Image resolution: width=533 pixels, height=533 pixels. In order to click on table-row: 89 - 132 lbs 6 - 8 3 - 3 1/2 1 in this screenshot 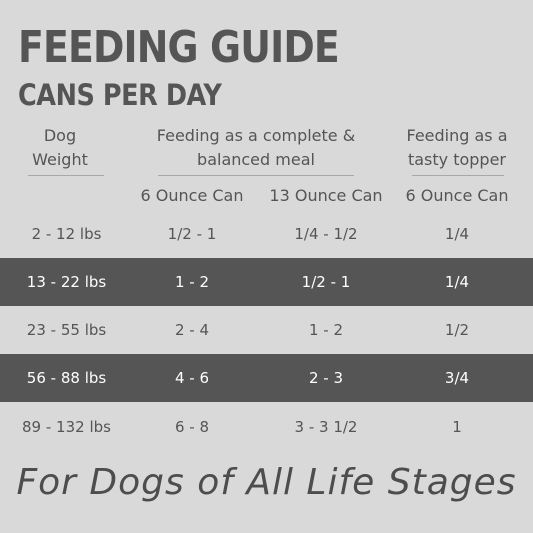, I will do `click(266, 427)`.